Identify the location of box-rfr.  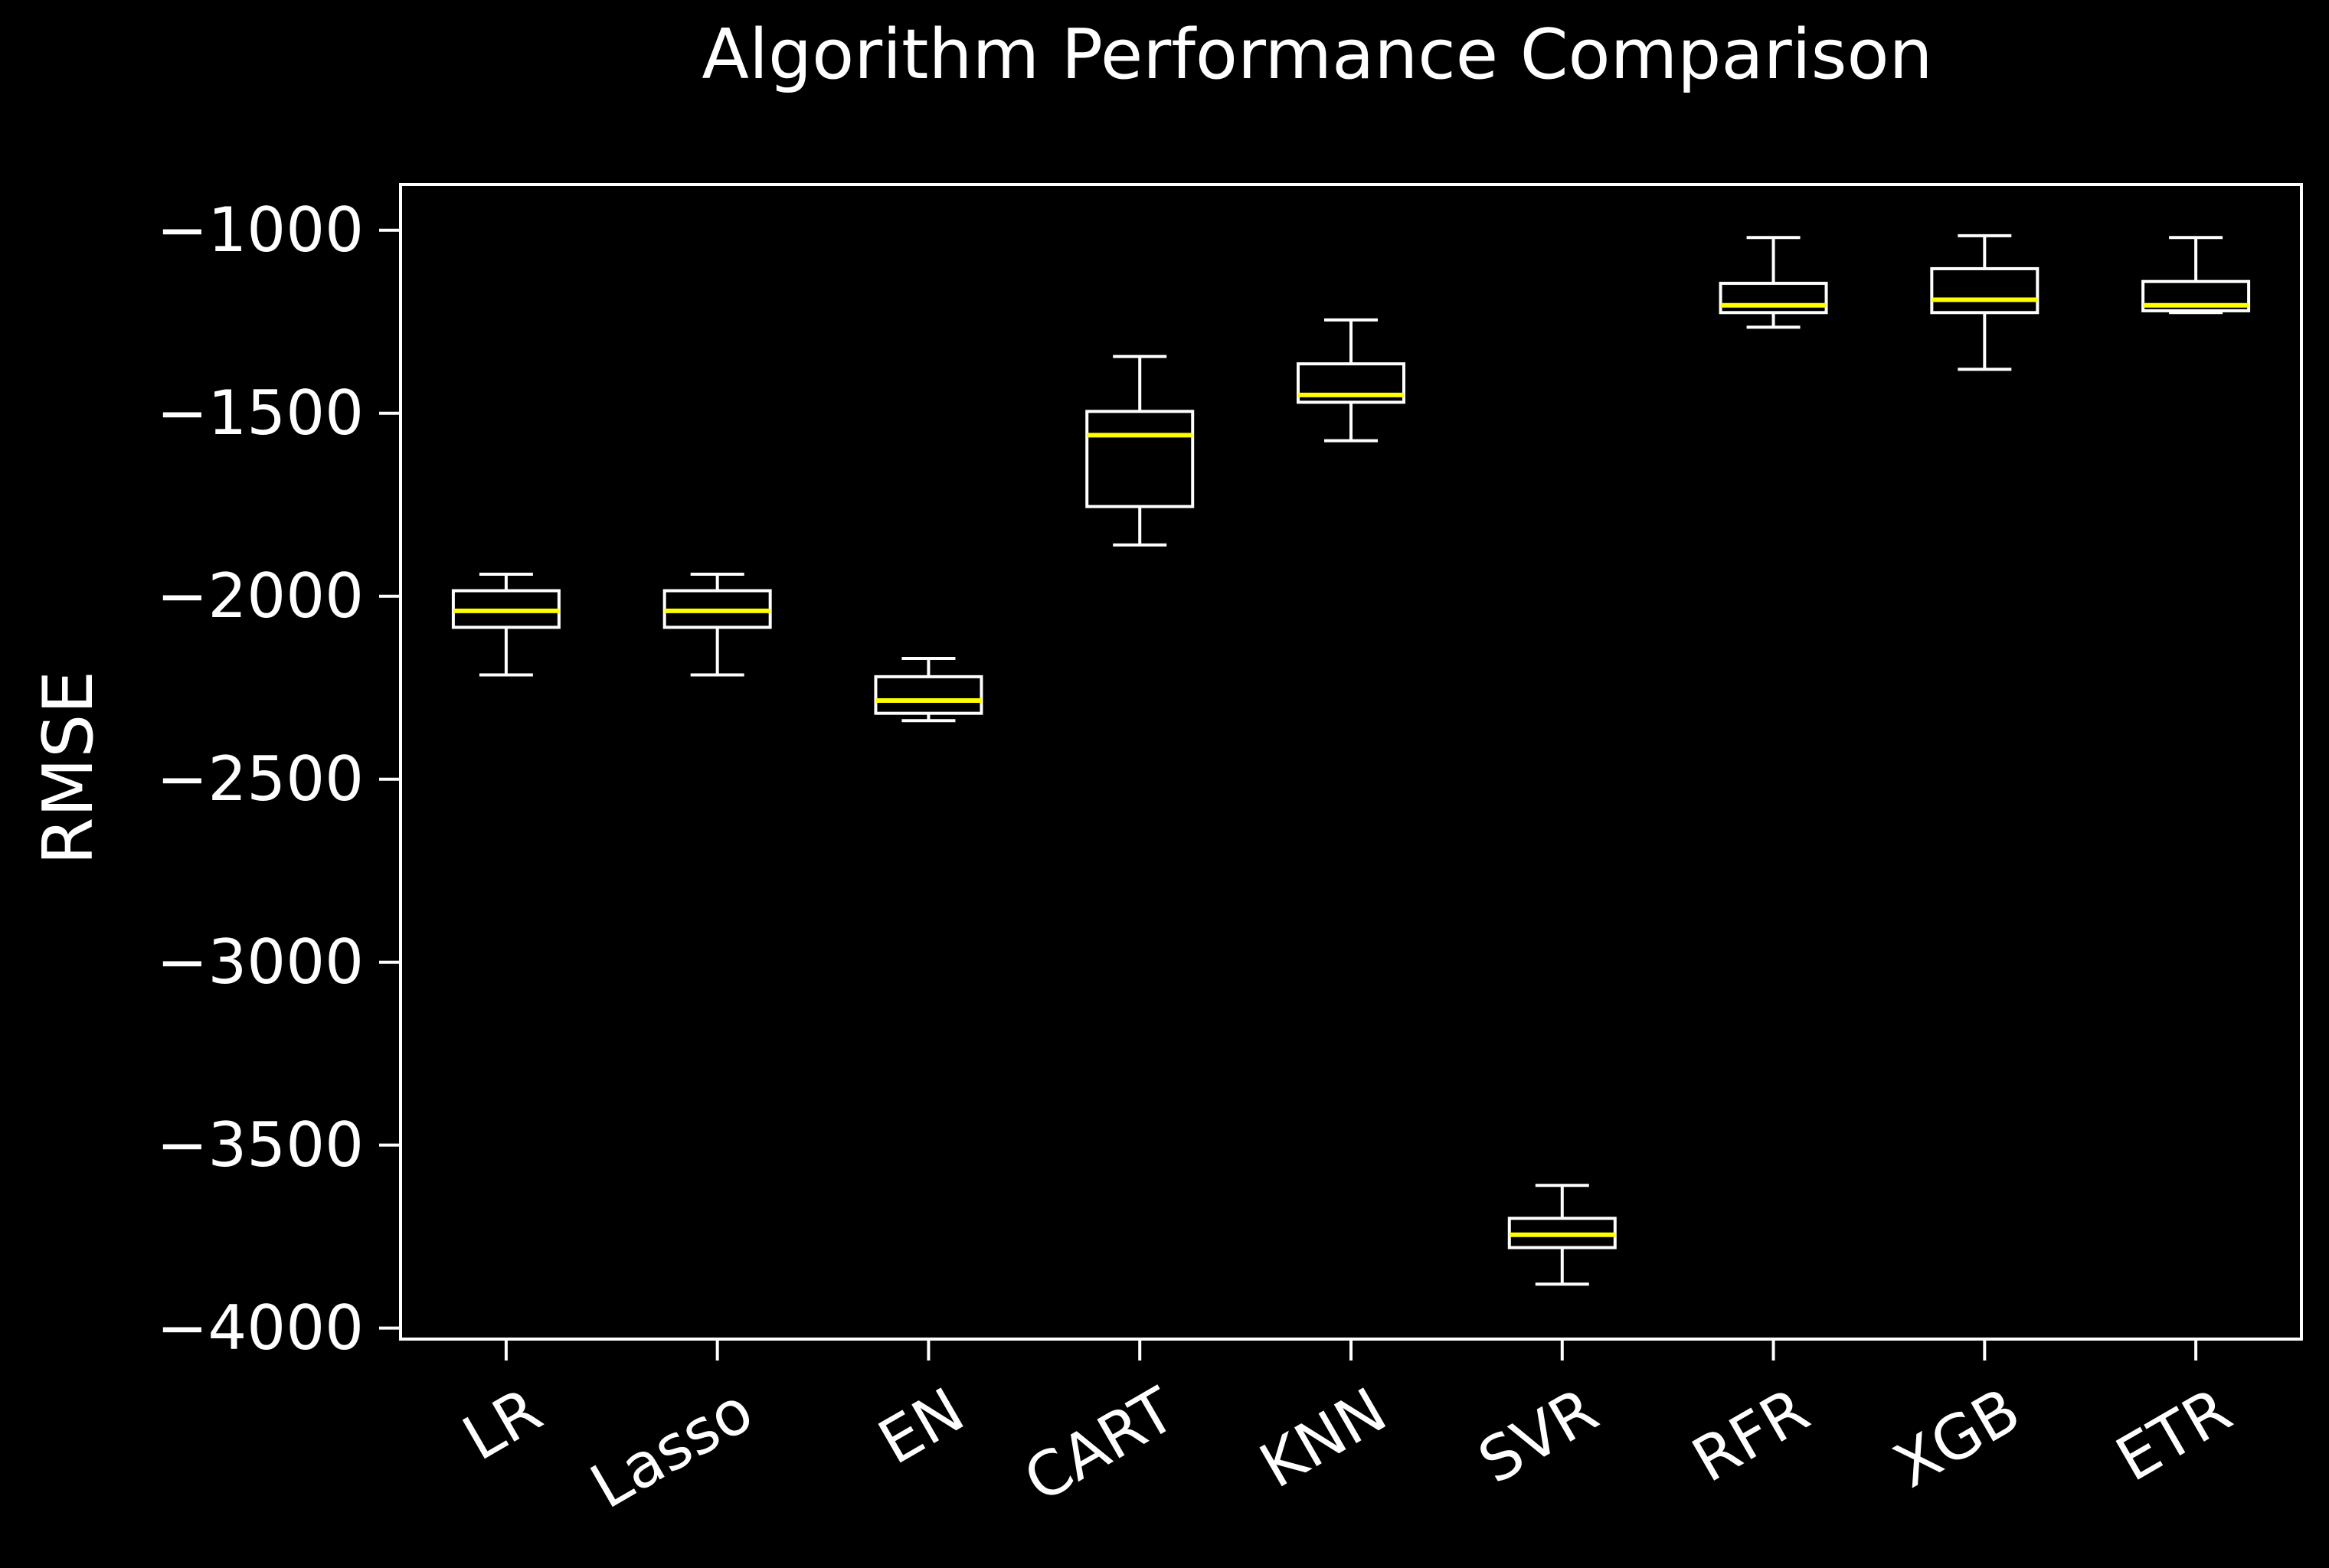
(1773, 282).